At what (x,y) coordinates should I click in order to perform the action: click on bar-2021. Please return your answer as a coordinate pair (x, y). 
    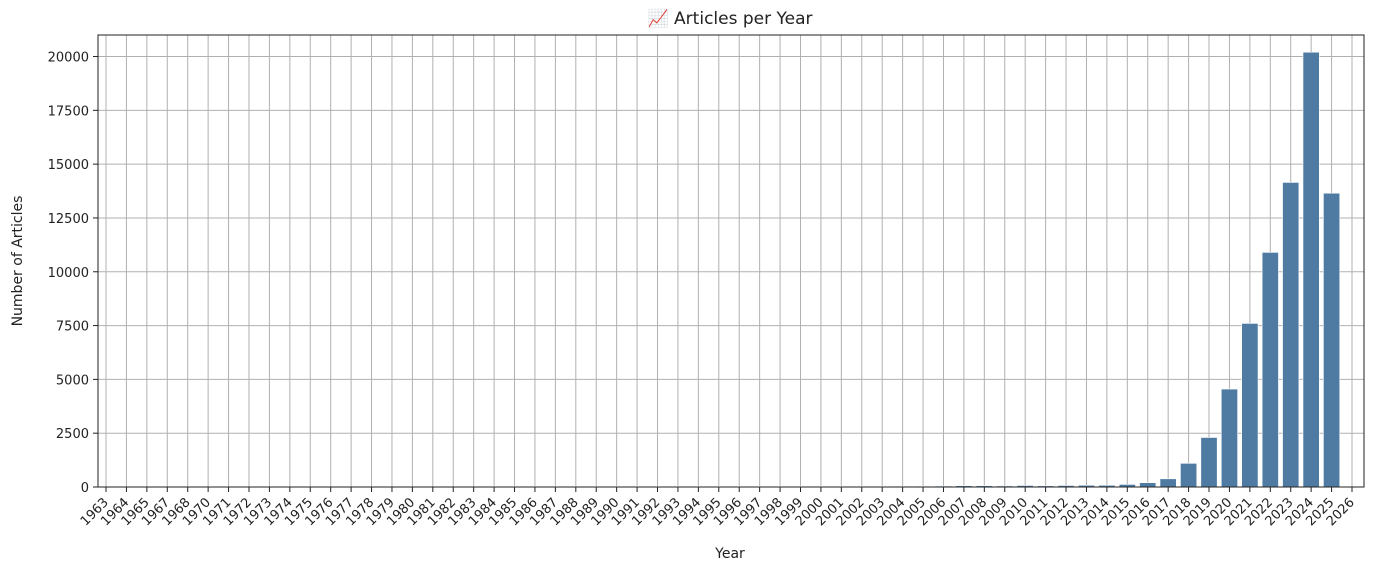
    Looking at the image, I should click on (1250, 405).